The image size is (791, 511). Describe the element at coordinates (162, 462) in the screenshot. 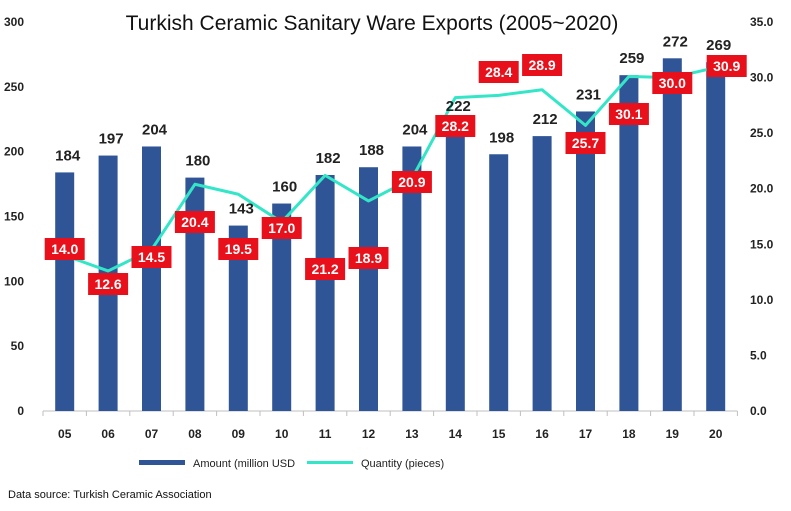

I see `legend-swatch-amount` at that location.